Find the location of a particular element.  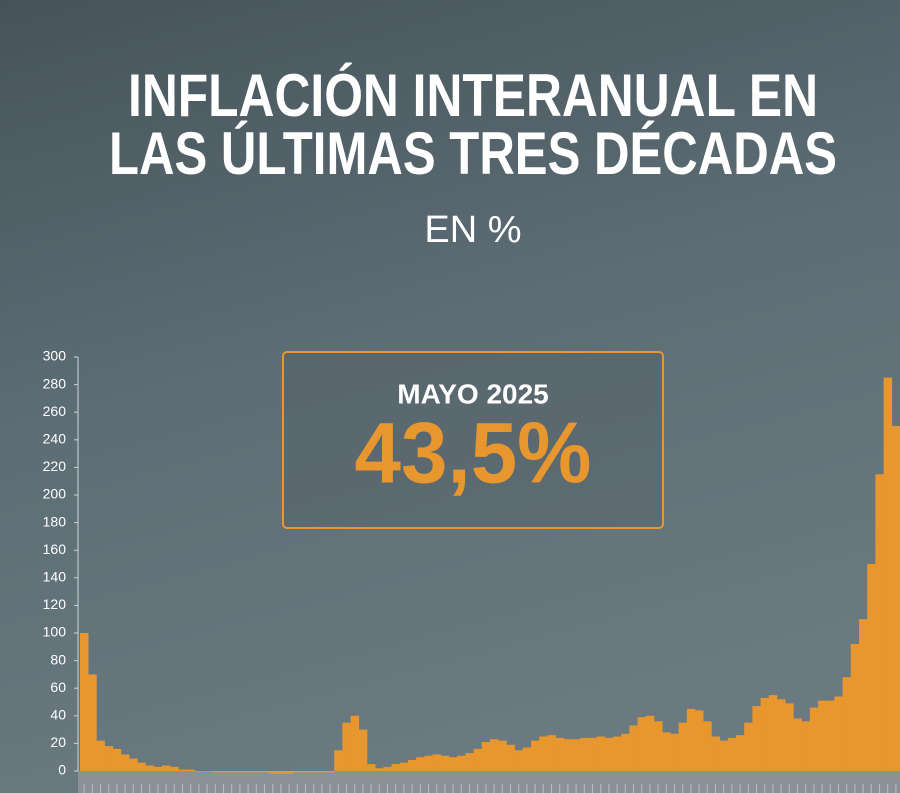

y-tick-label: 20 is located at coordinates (58, 742).